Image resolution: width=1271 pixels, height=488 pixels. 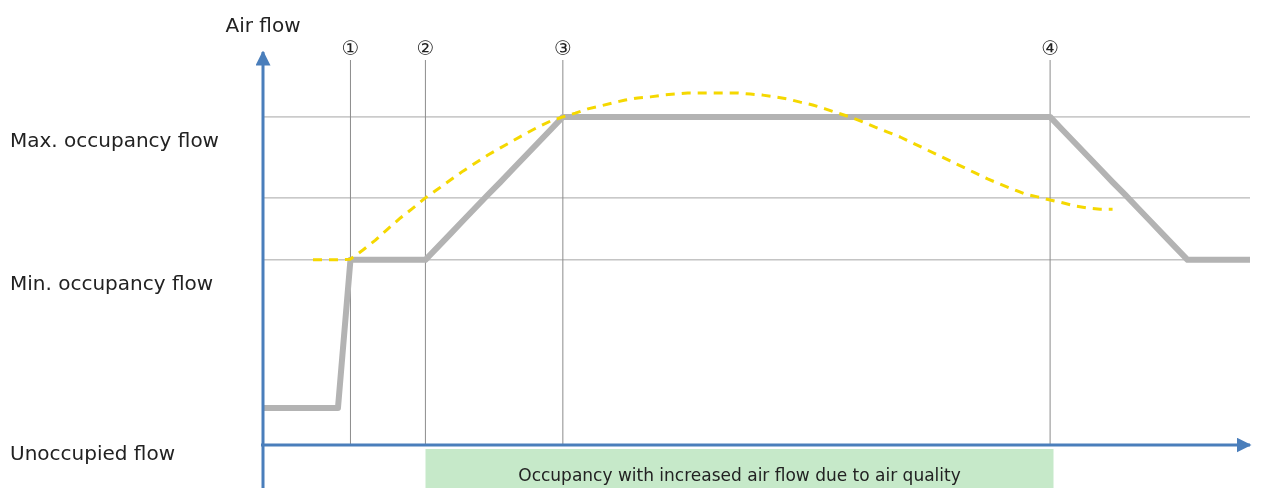 What do you see at coordinates (425, 48) in the screenshot?
I see `x-tick-label: ②` at bounding box center [425, 48].